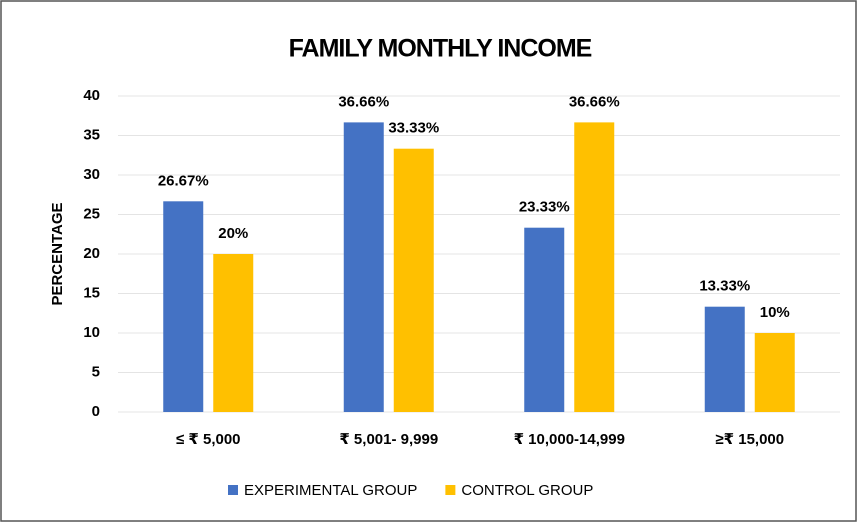  Describe the element at coordinates (749, 439) in the screenshot. I see `x-tick-label: ≥₹ 15,000` at that location.